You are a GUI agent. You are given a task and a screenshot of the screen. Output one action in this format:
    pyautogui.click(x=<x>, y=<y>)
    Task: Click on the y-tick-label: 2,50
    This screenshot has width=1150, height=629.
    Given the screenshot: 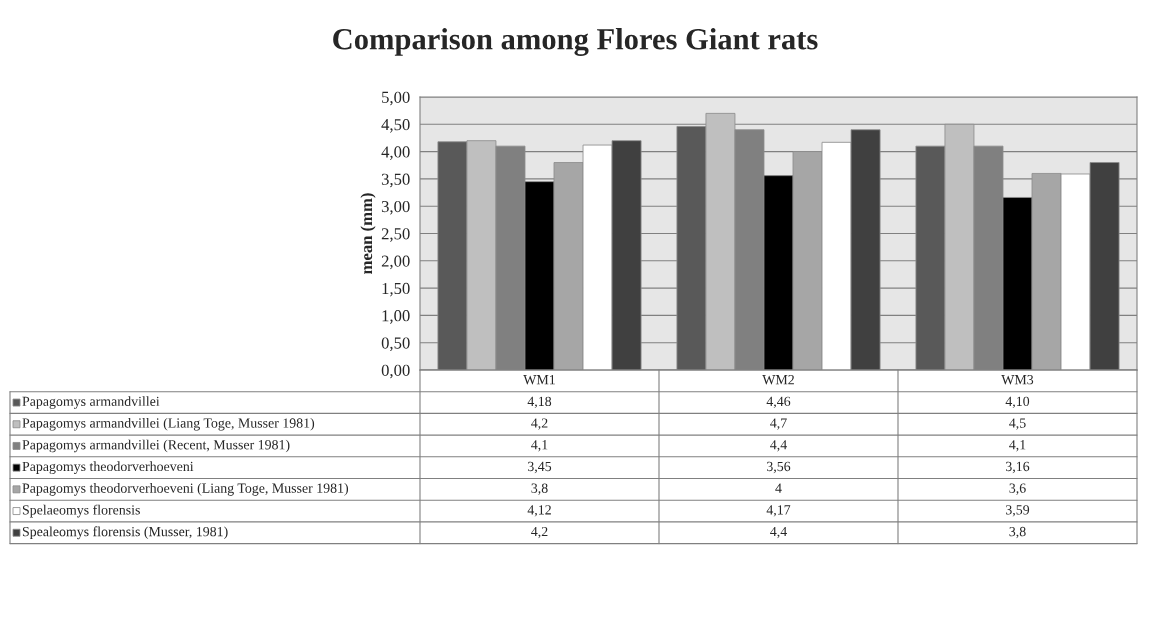 What is the action you would take?
    pyautogui.click(x=395, y=235)
    